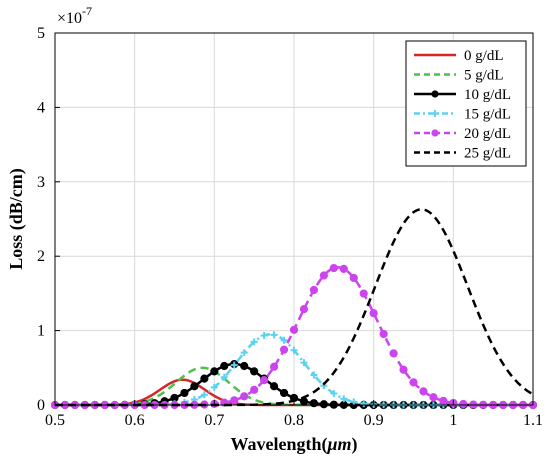  What do you see at coordinates (41, 182) in the screenshot?
I see `y-tick-label: 3` at bounding box center [41, 182].